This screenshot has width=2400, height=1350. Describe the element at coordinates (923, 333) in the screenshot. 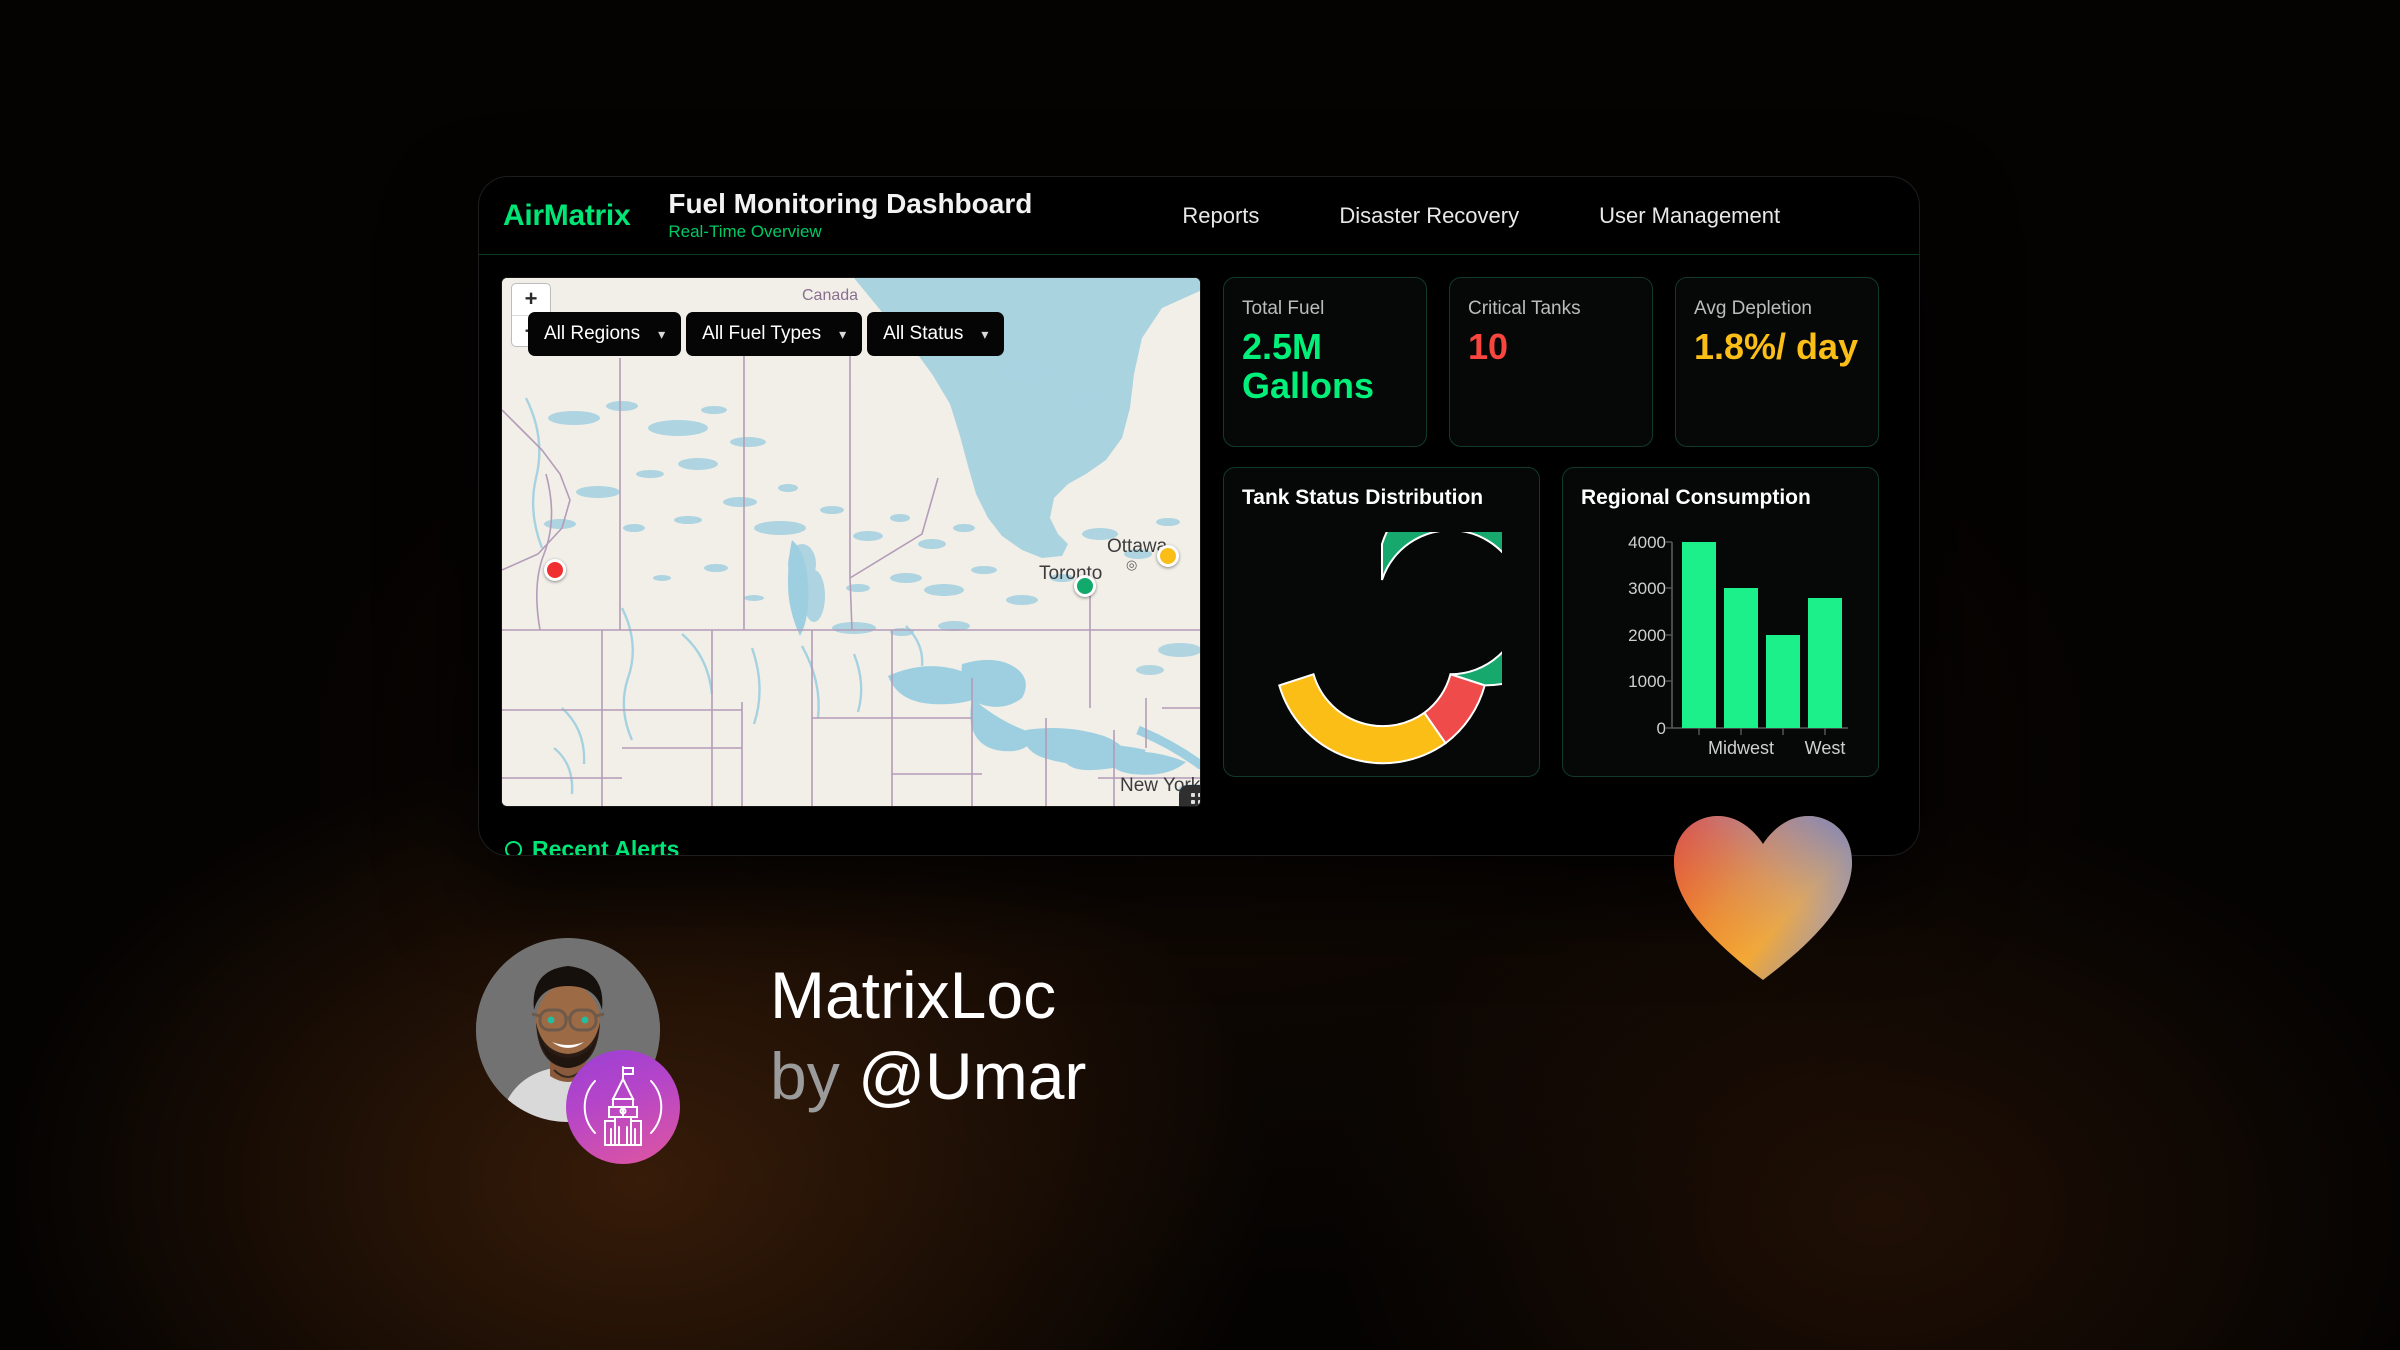

I see `status-filter-value: All Status` at that location.